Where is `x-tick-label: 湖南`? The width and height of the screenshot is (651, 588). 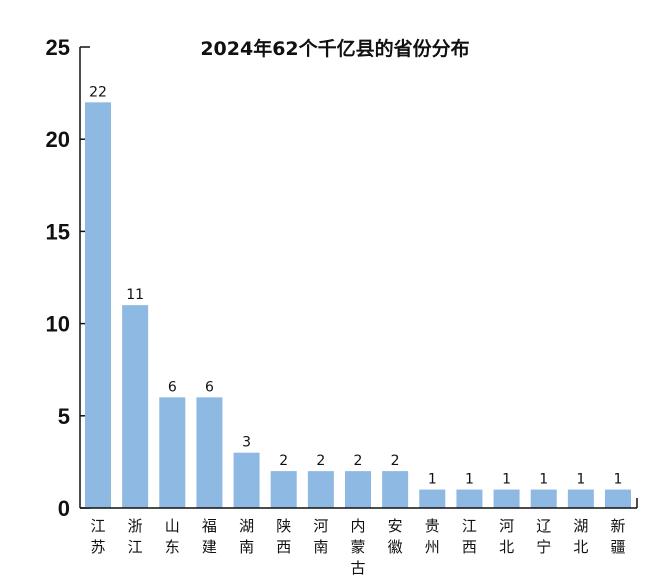 x-tick-label: 湖南 is located at coordinates (246, 536).